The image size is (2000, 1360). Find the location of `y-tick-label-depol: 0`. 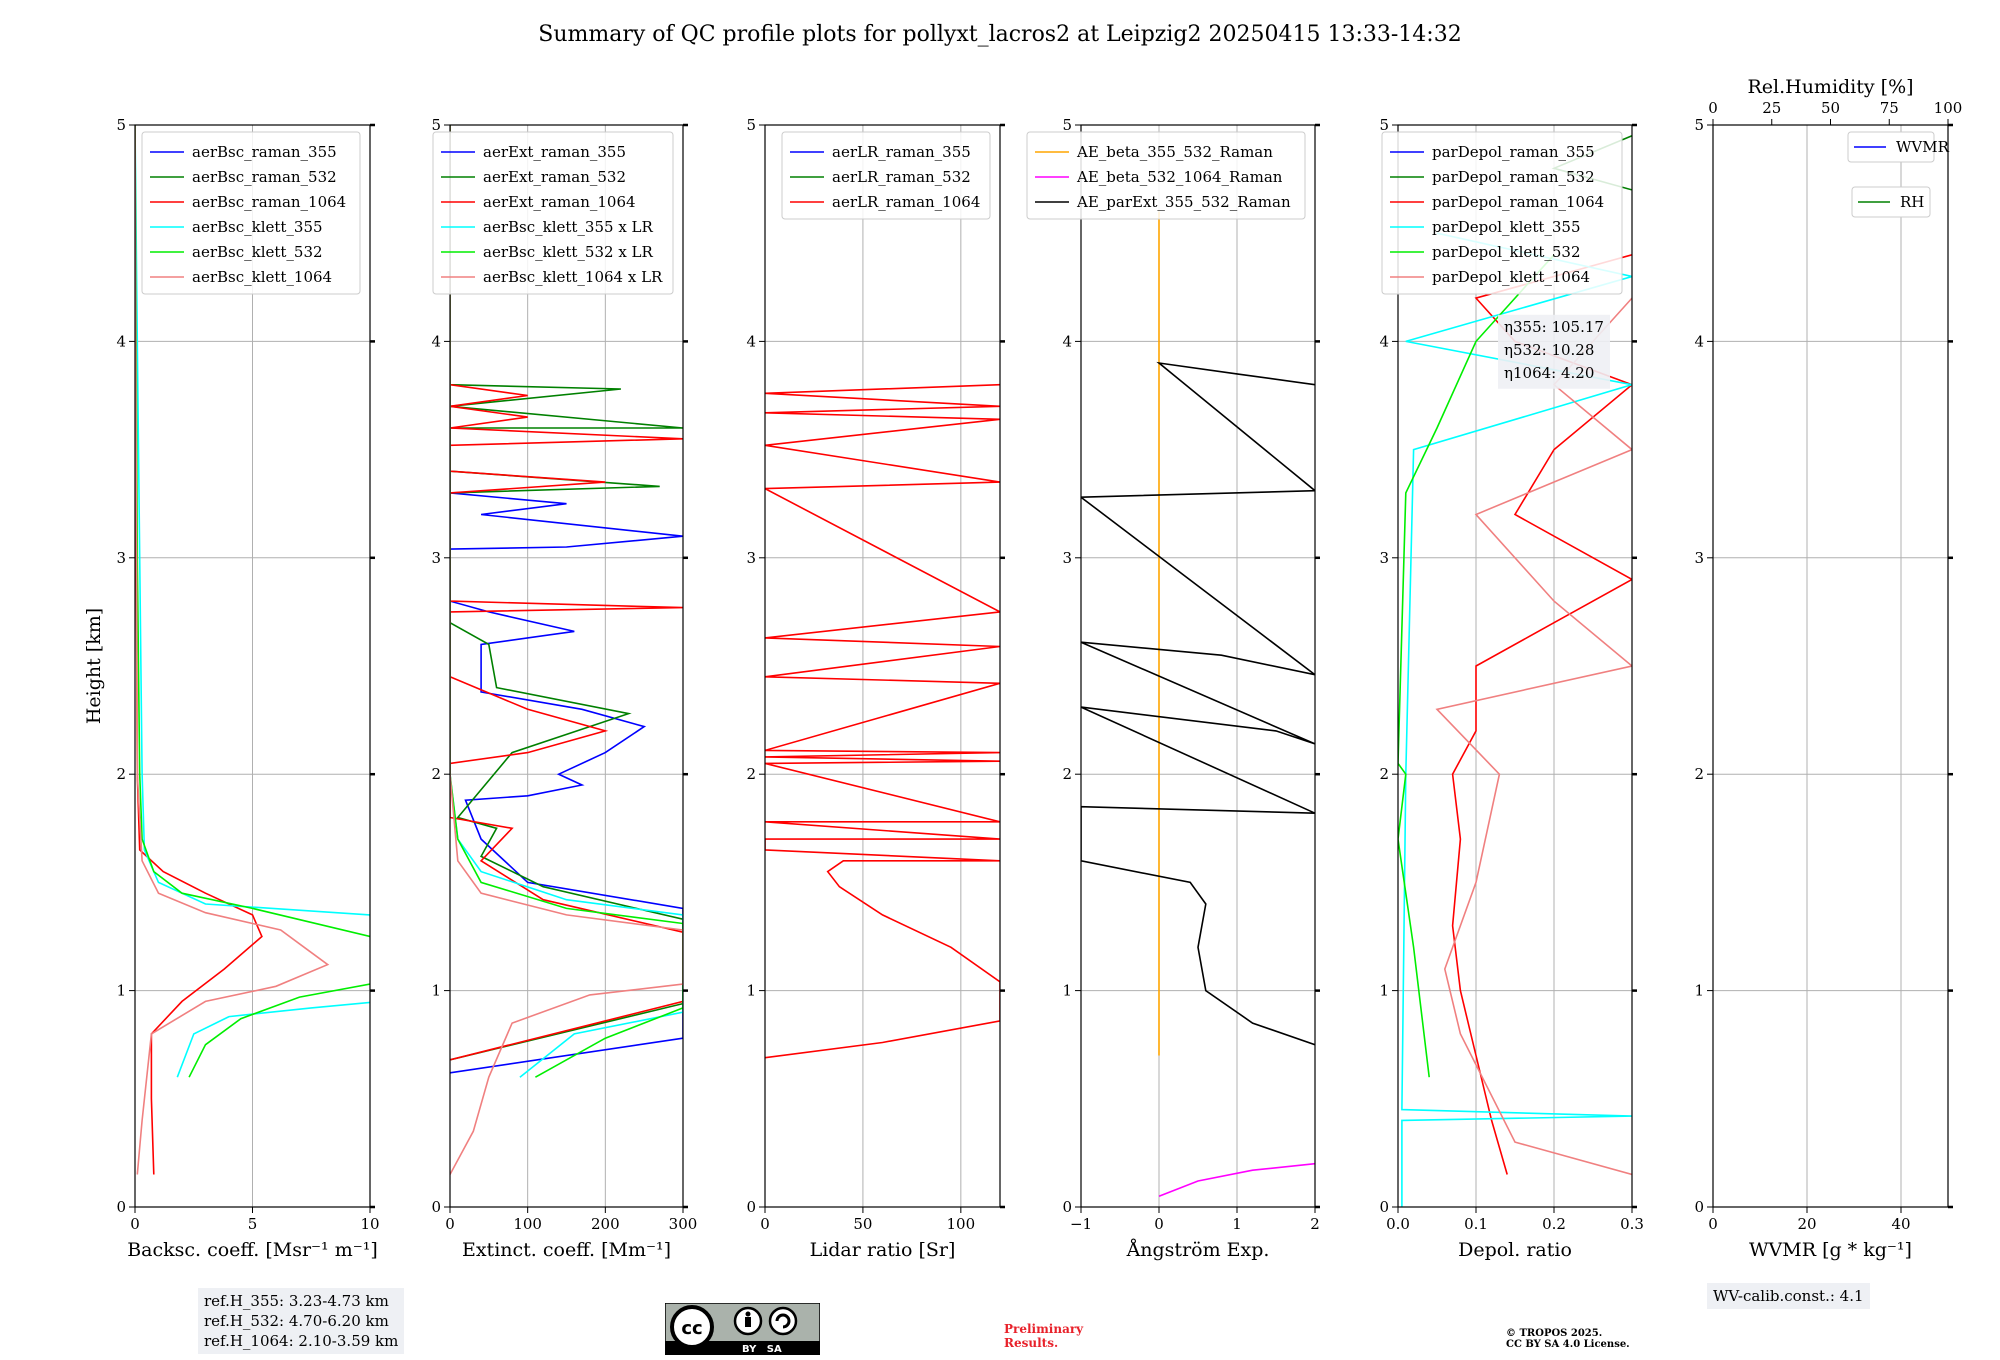

y-tick-label-depol: 0 is located at coordinates (1384, 1207).